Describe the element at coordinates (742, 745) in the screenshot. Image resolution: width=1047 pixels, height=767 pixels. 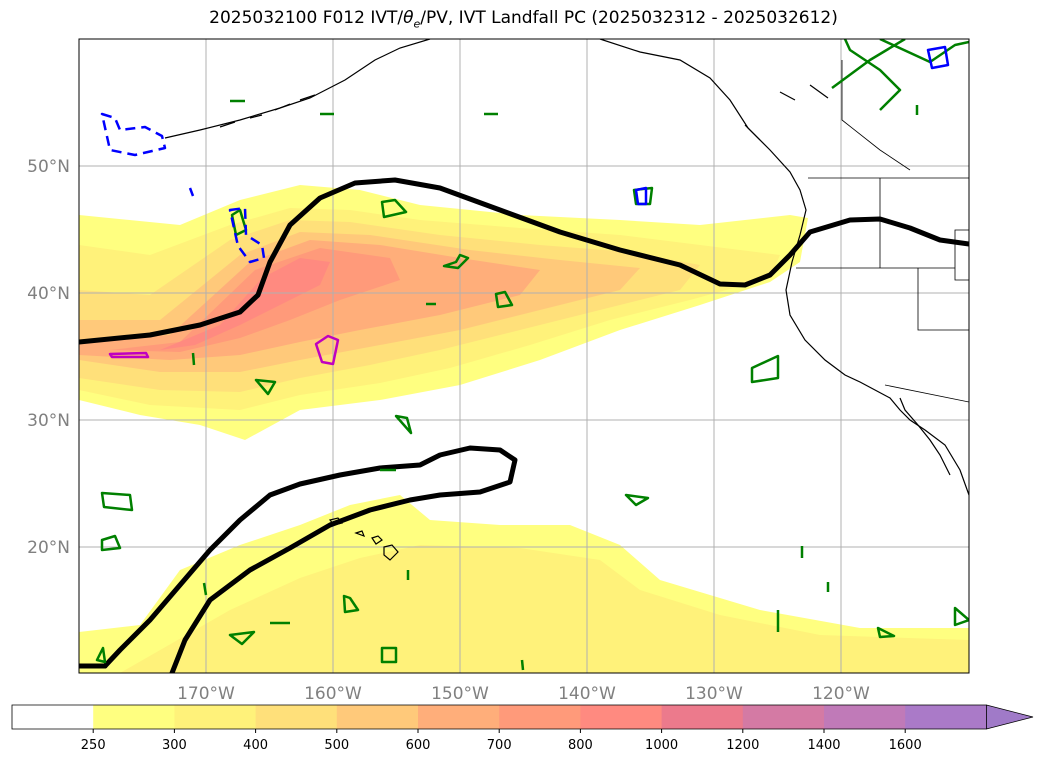
I see `colorbar-tick-label: 1200` at that location.